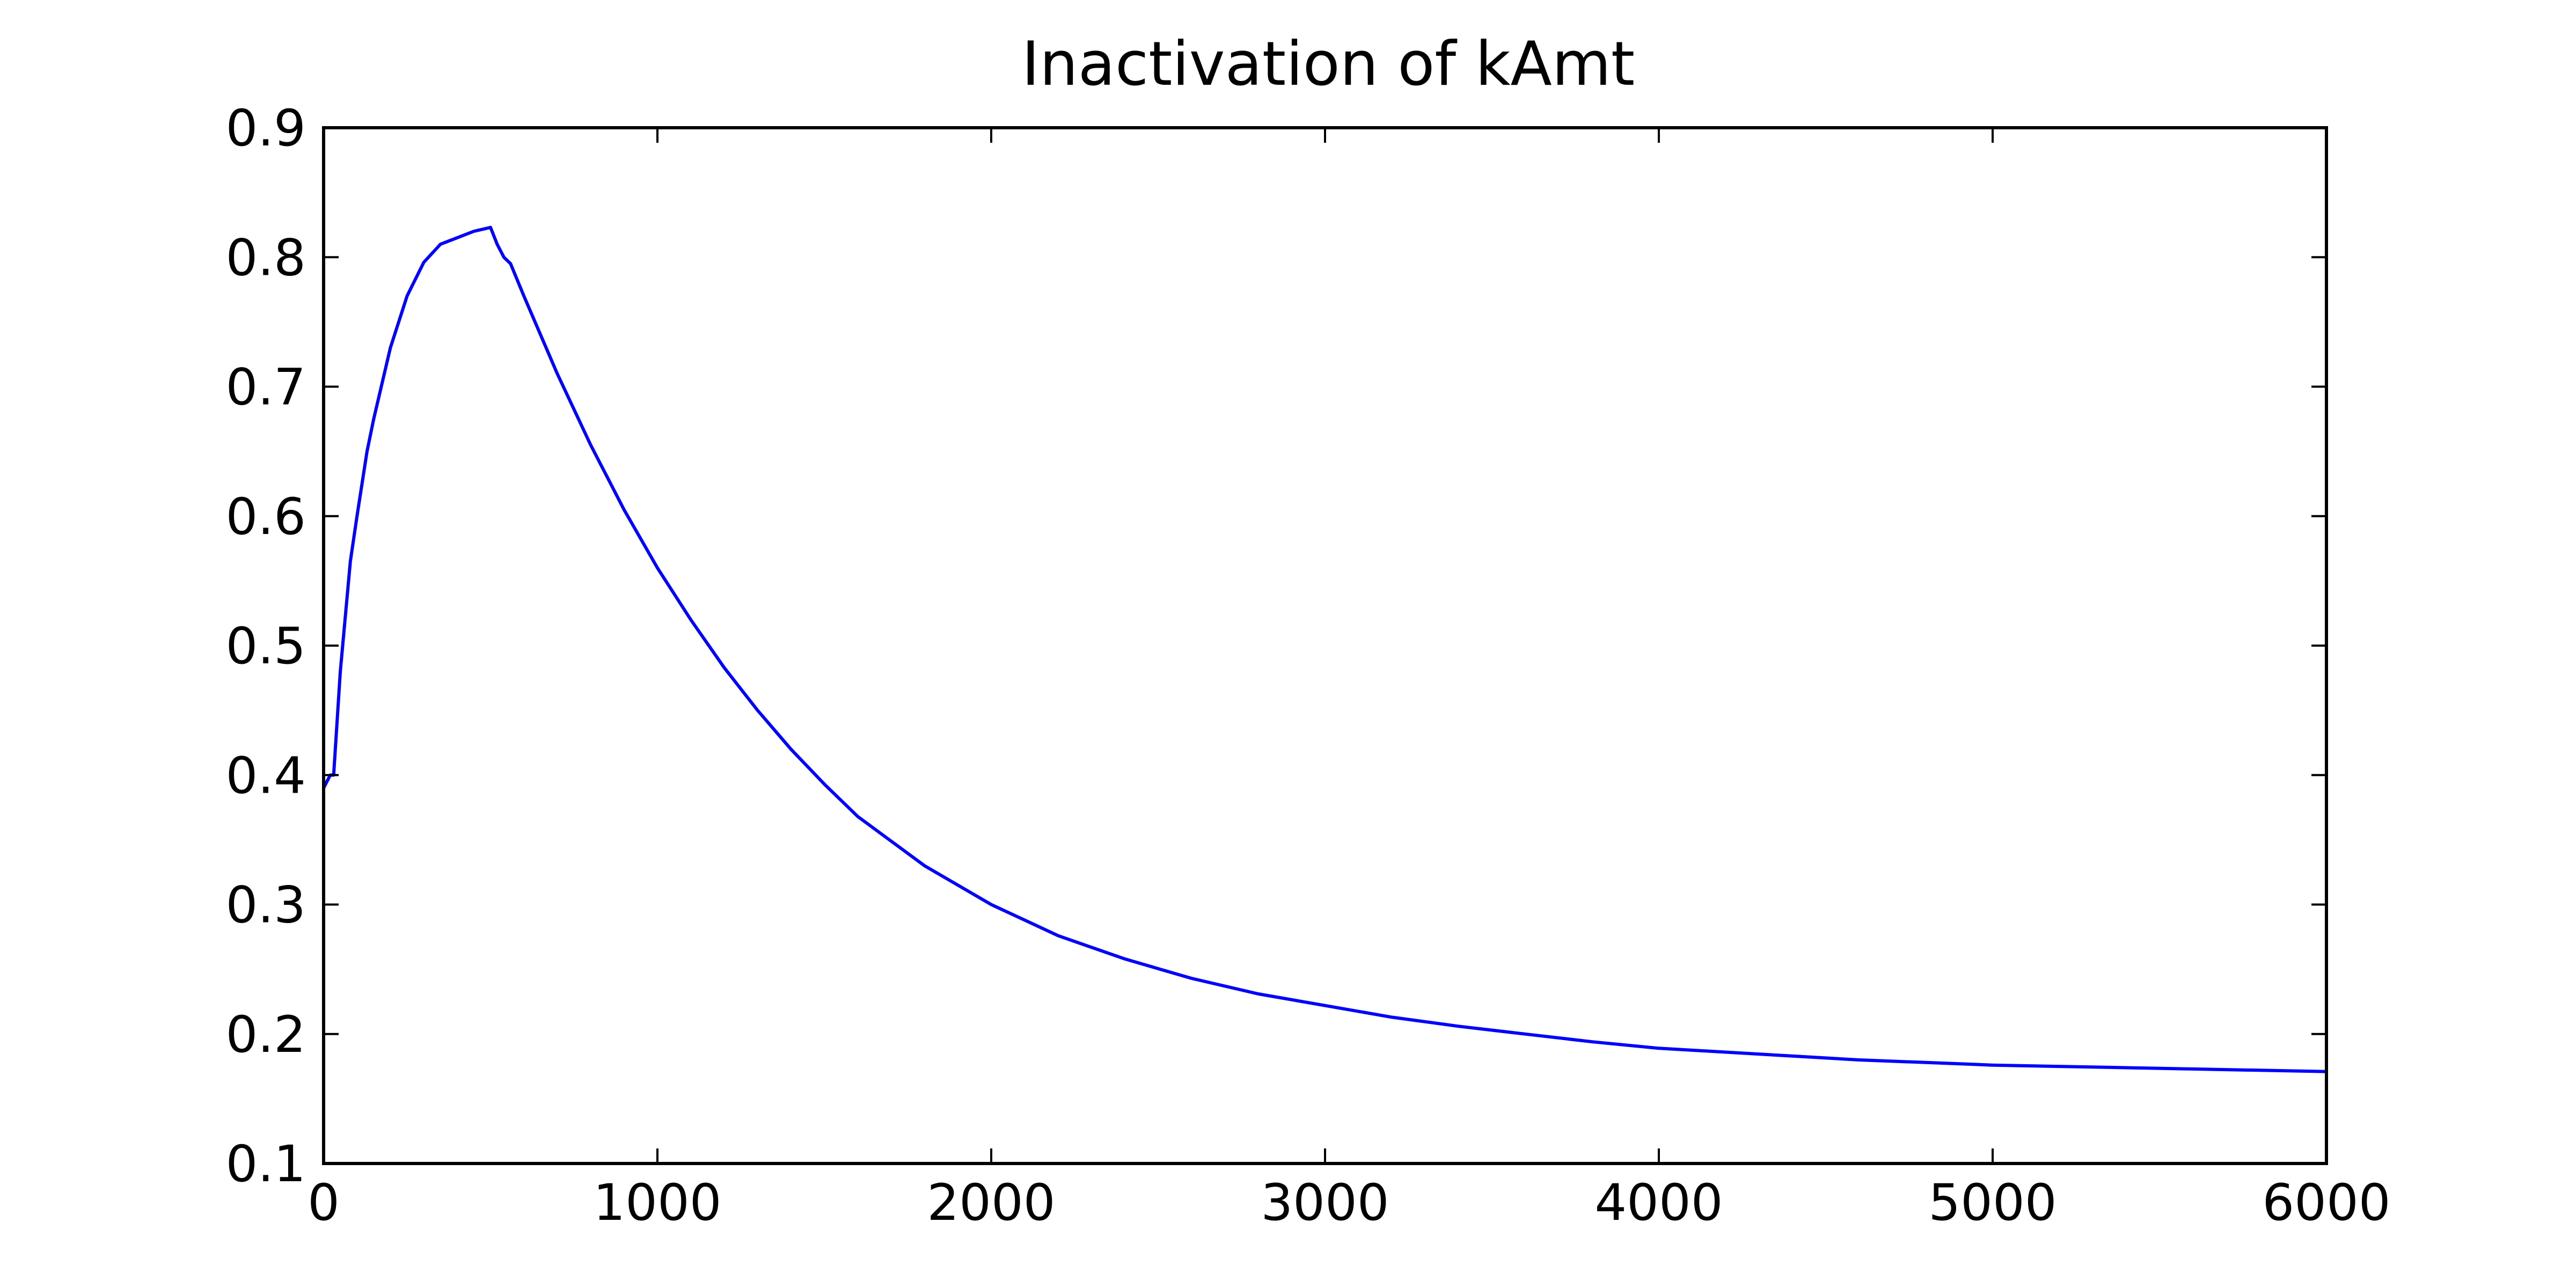 Image resolution: width=2576 pixels, height=1288 pixels. I want to click on y-tick-label: 0.7, so click(266, 387).